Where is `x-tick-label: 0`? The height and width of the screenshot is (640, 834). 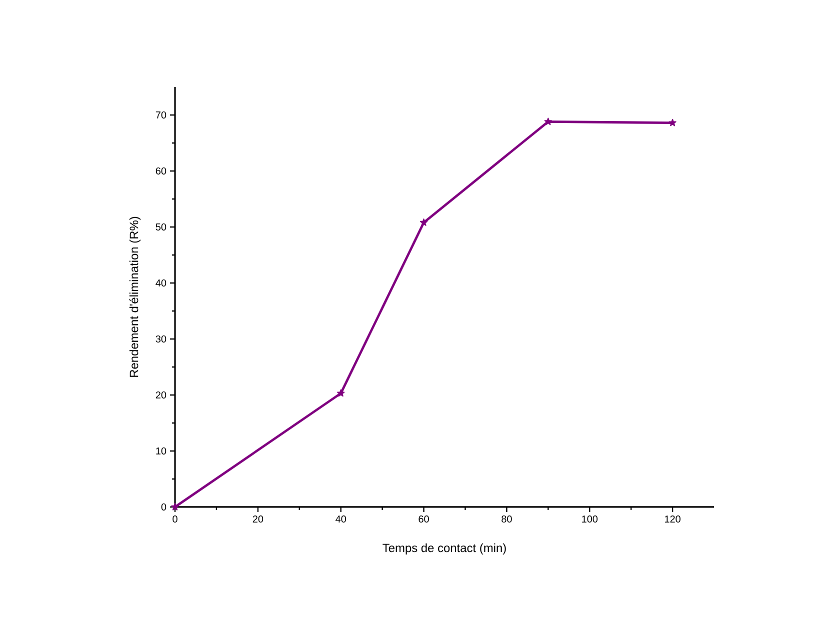
x-tick-label: 0 is located at coordinates (175, 519).